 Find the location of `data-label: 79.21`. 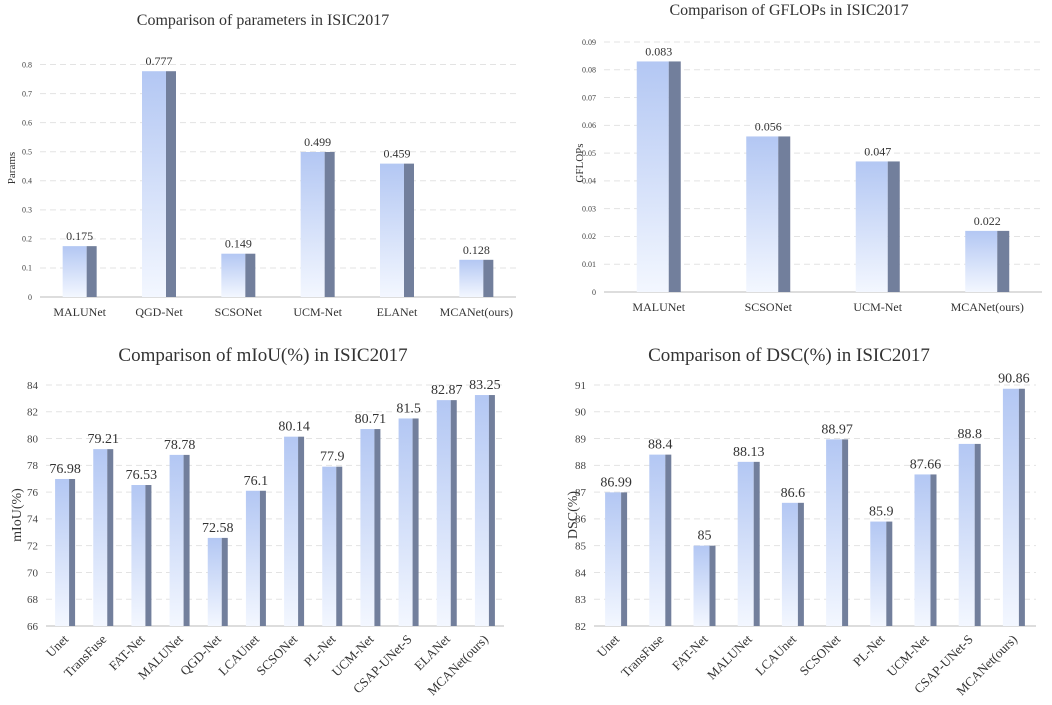

data-label: 79.21 is located at coordinates (104, 439).